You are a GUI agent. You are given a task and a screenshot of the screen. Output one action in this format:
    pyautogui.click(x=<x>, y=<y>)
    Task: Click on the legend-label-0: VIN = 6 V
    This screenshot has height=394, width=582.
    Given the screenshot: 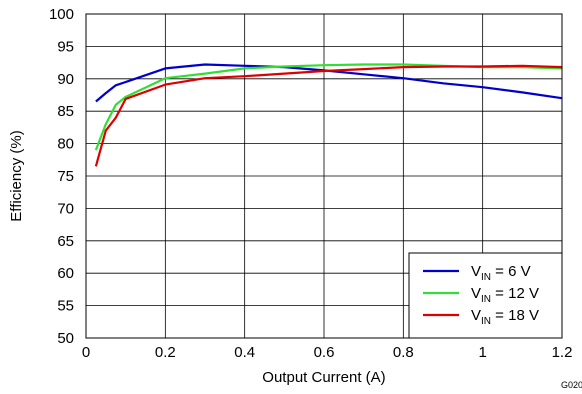 What is the action you would take?
    pyautogui.click(x=501, y=273)
    